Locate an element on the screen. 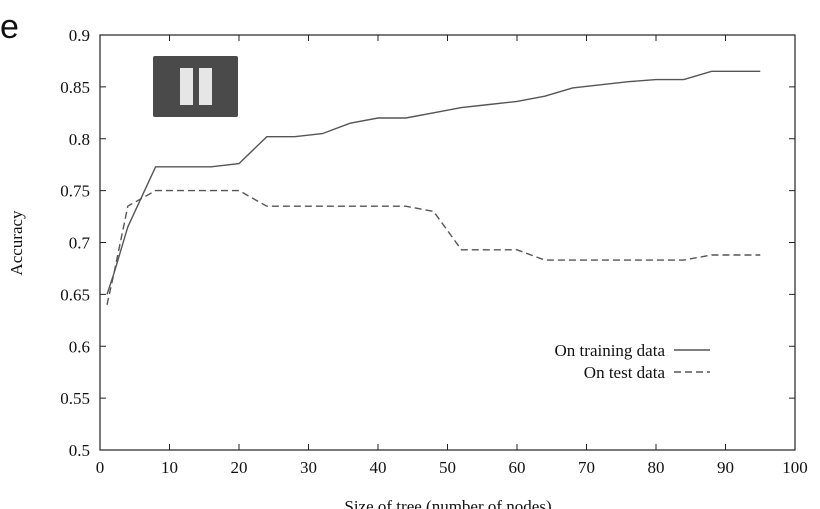 This screenshot has height=509, width=820. y-tick-label: 0.5 is located at coordinates (79, 450).